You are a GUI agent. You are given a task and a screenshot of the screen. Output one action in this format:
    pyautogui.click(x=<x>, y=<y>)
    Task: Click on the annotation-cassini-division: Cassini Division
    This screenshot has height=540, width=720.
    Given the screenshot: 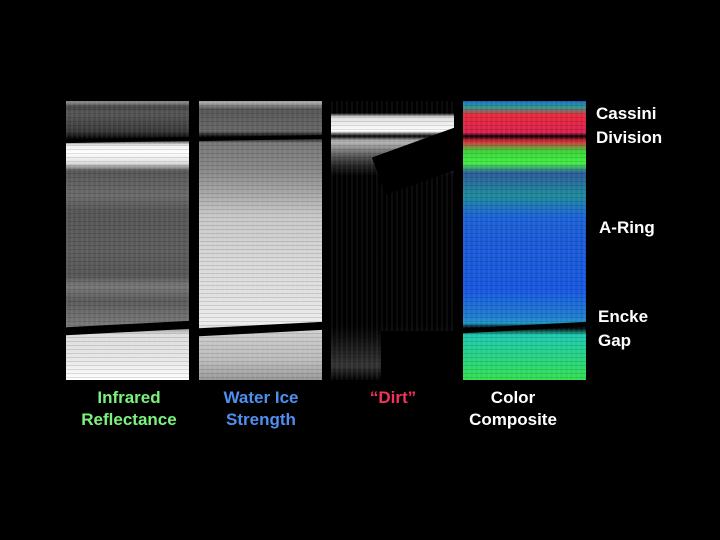 What is the action you would take?
    pyautogui.click(x=629, y=126)
    